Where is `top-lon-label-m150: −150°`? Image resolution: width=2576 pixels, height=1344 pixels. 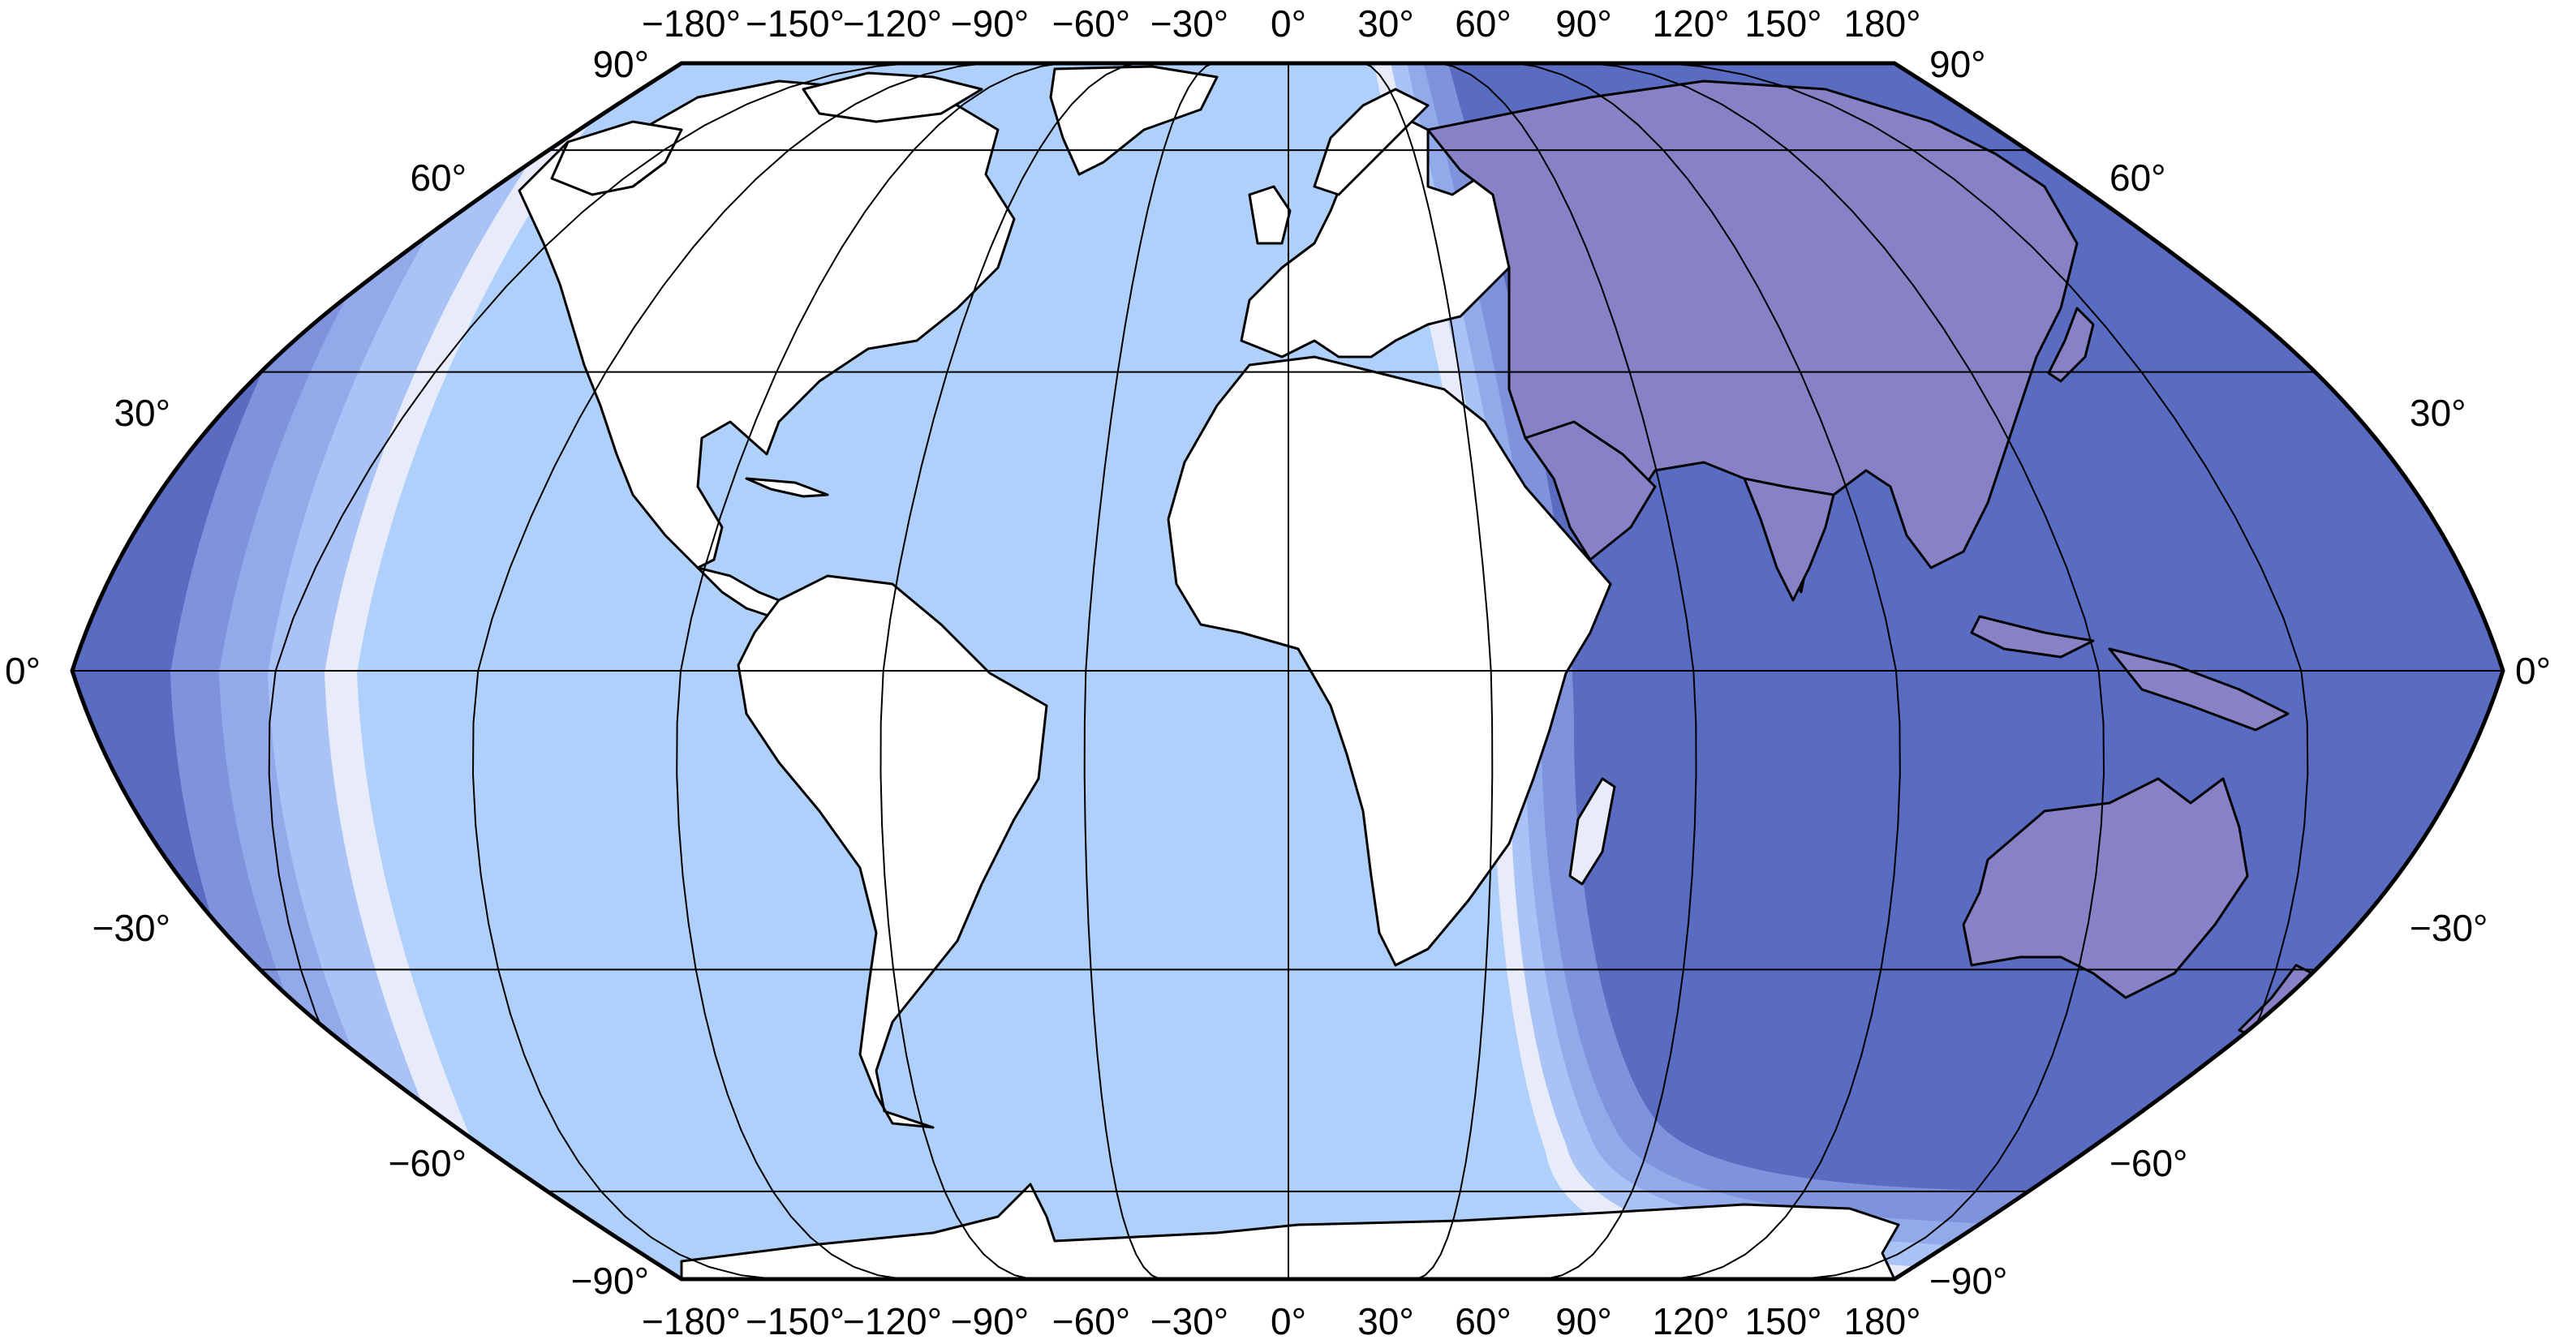 top-lon-label-m150: −150° is located at coordinates (796, 23).